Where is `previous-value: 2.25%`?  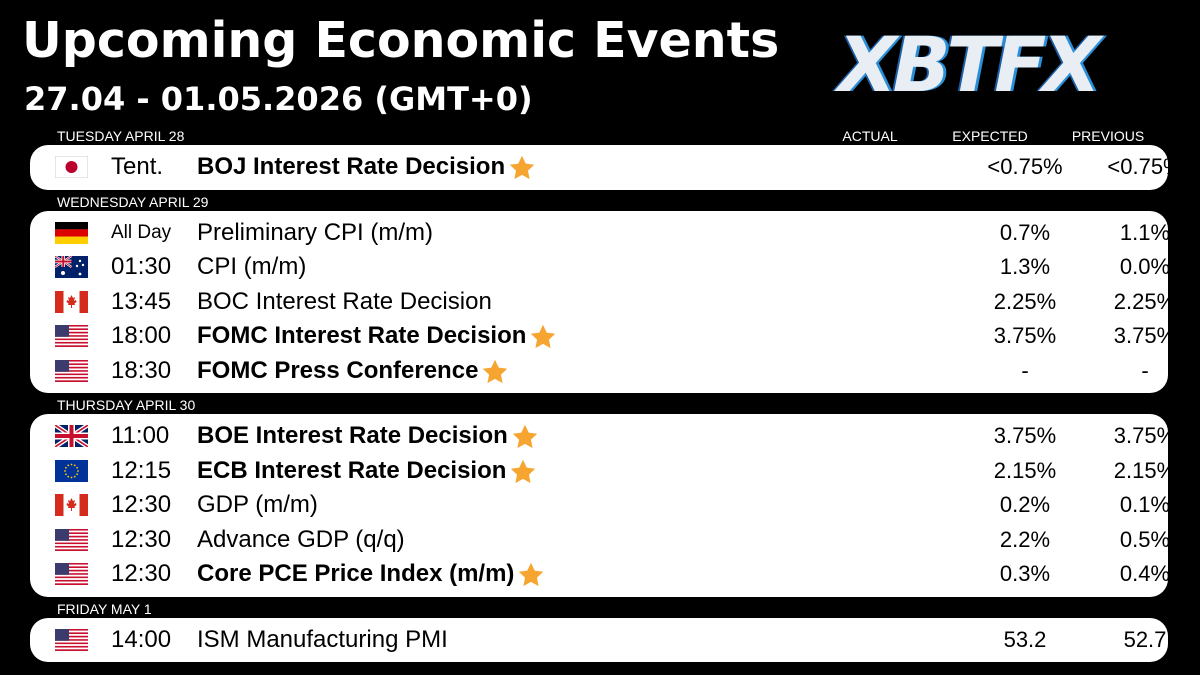 previous-value: 2.25% is located at coordinates (1145, 301).